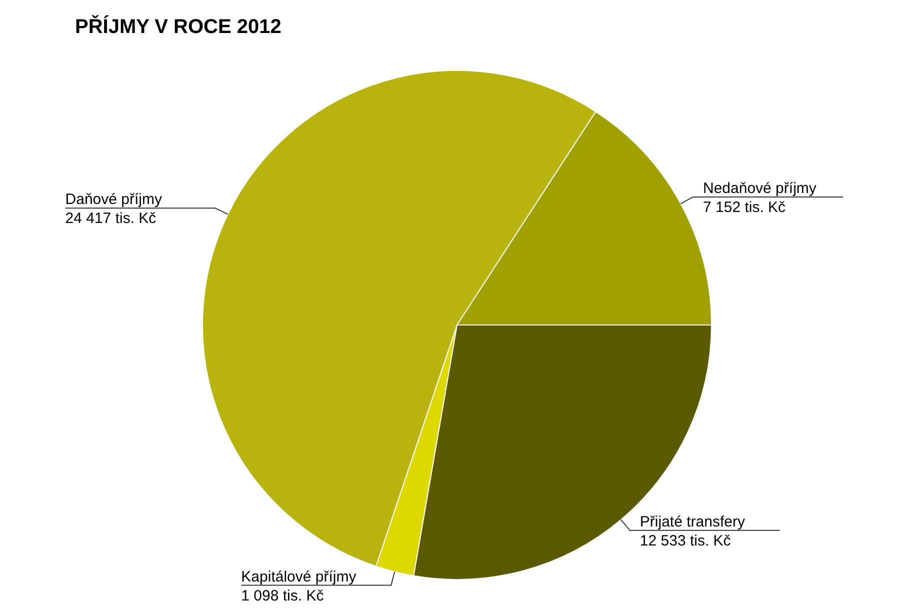 The image size is (899, 610). What do you see at coordinates (693, 521) in the screenshot?
I see `slice-label: Přijaté transfery` at bounding box center [693, 521].